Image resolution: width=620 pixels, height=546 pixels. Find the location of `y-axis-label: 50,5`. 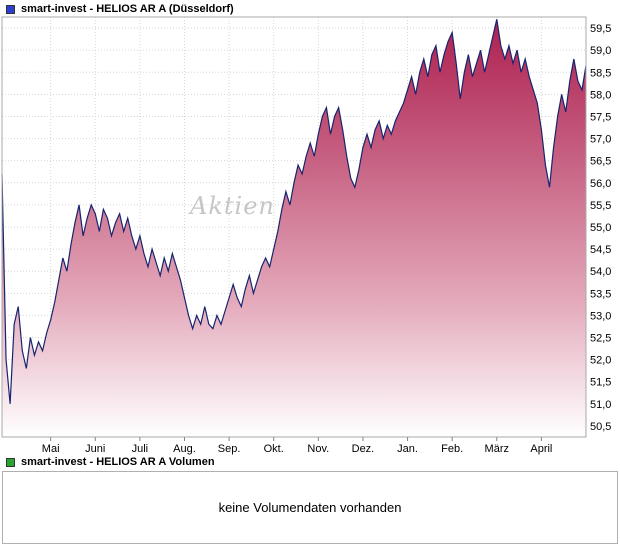

y-axis-label: 50,5 is located at coordinates (600, 427).